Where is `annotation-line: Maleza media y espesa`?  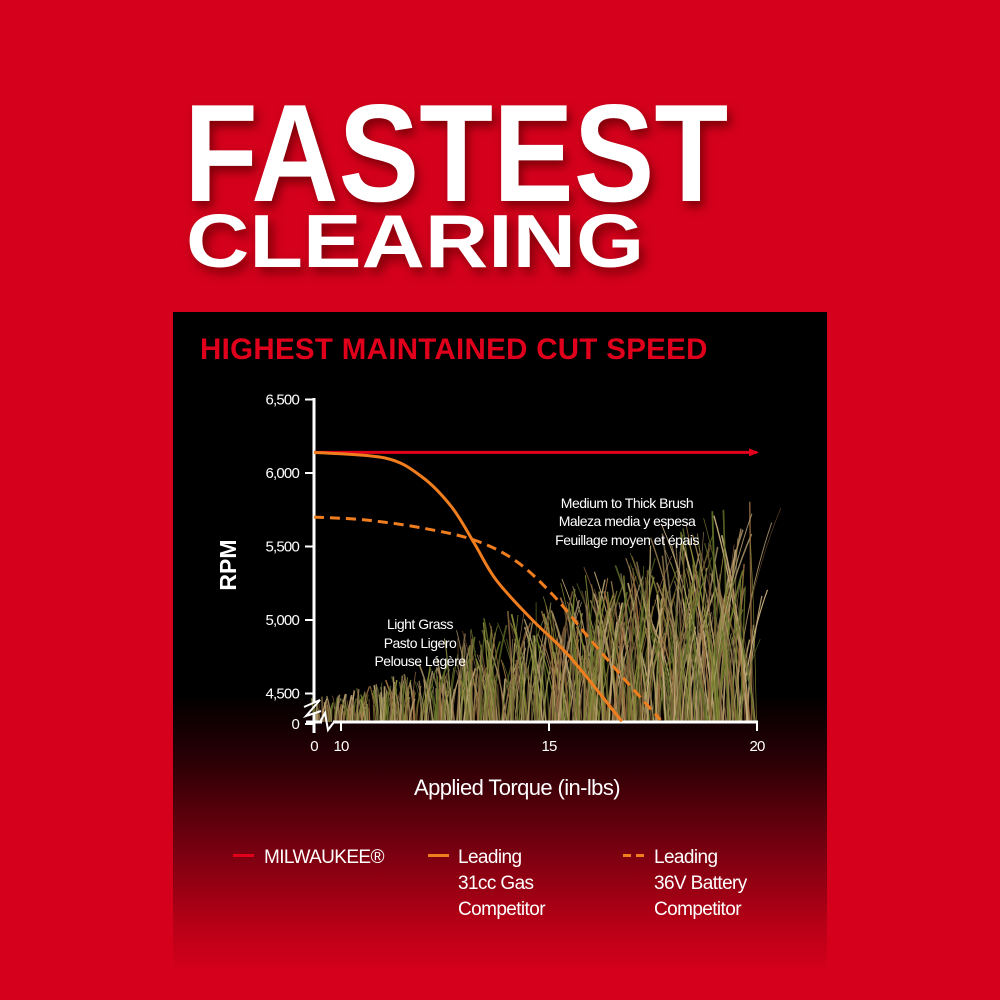
annotation-line: Maleza media y espesa is located at coordinates (627, 521).